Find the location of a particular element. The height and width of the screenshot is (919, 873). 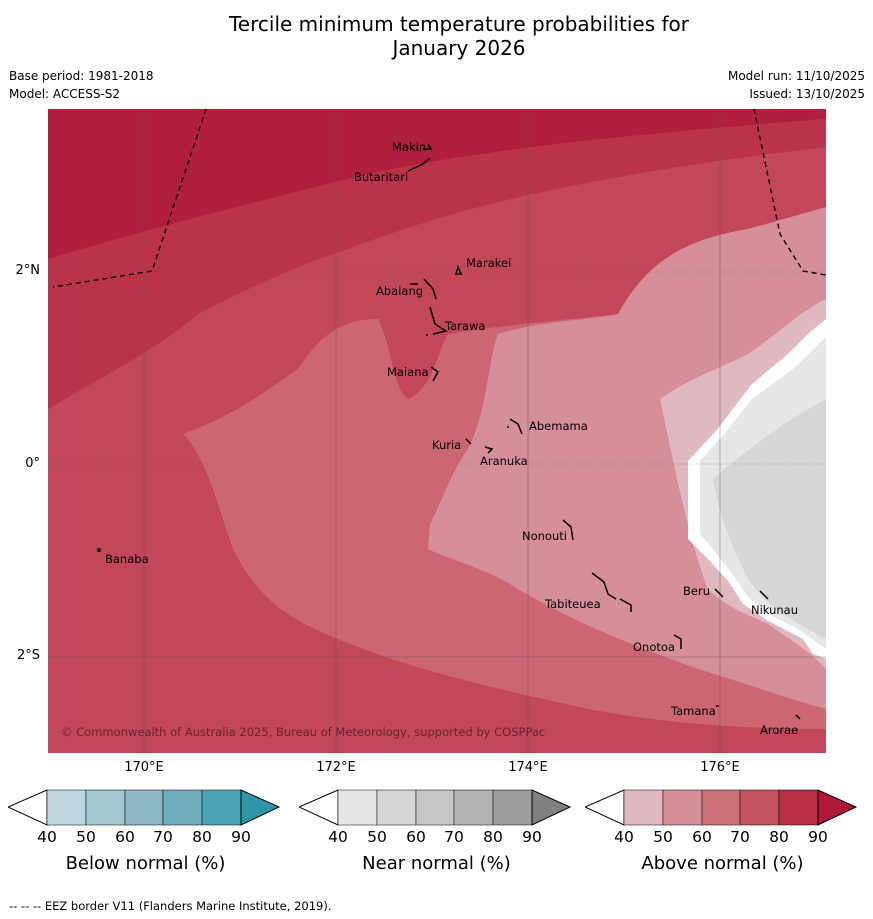

below-tick-80: 80 is located at coordinates (202, 837).